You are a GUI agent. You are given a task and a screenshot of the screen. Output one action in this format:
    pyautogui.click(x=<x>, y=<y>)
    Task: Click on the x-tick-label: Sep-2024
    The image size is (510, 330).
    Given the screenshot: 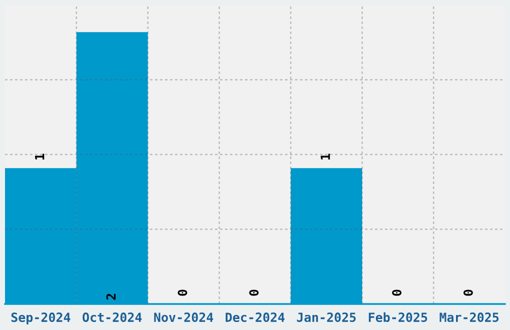 What is the action you would take?
    pyautogui.click(x=40, y=318)
    